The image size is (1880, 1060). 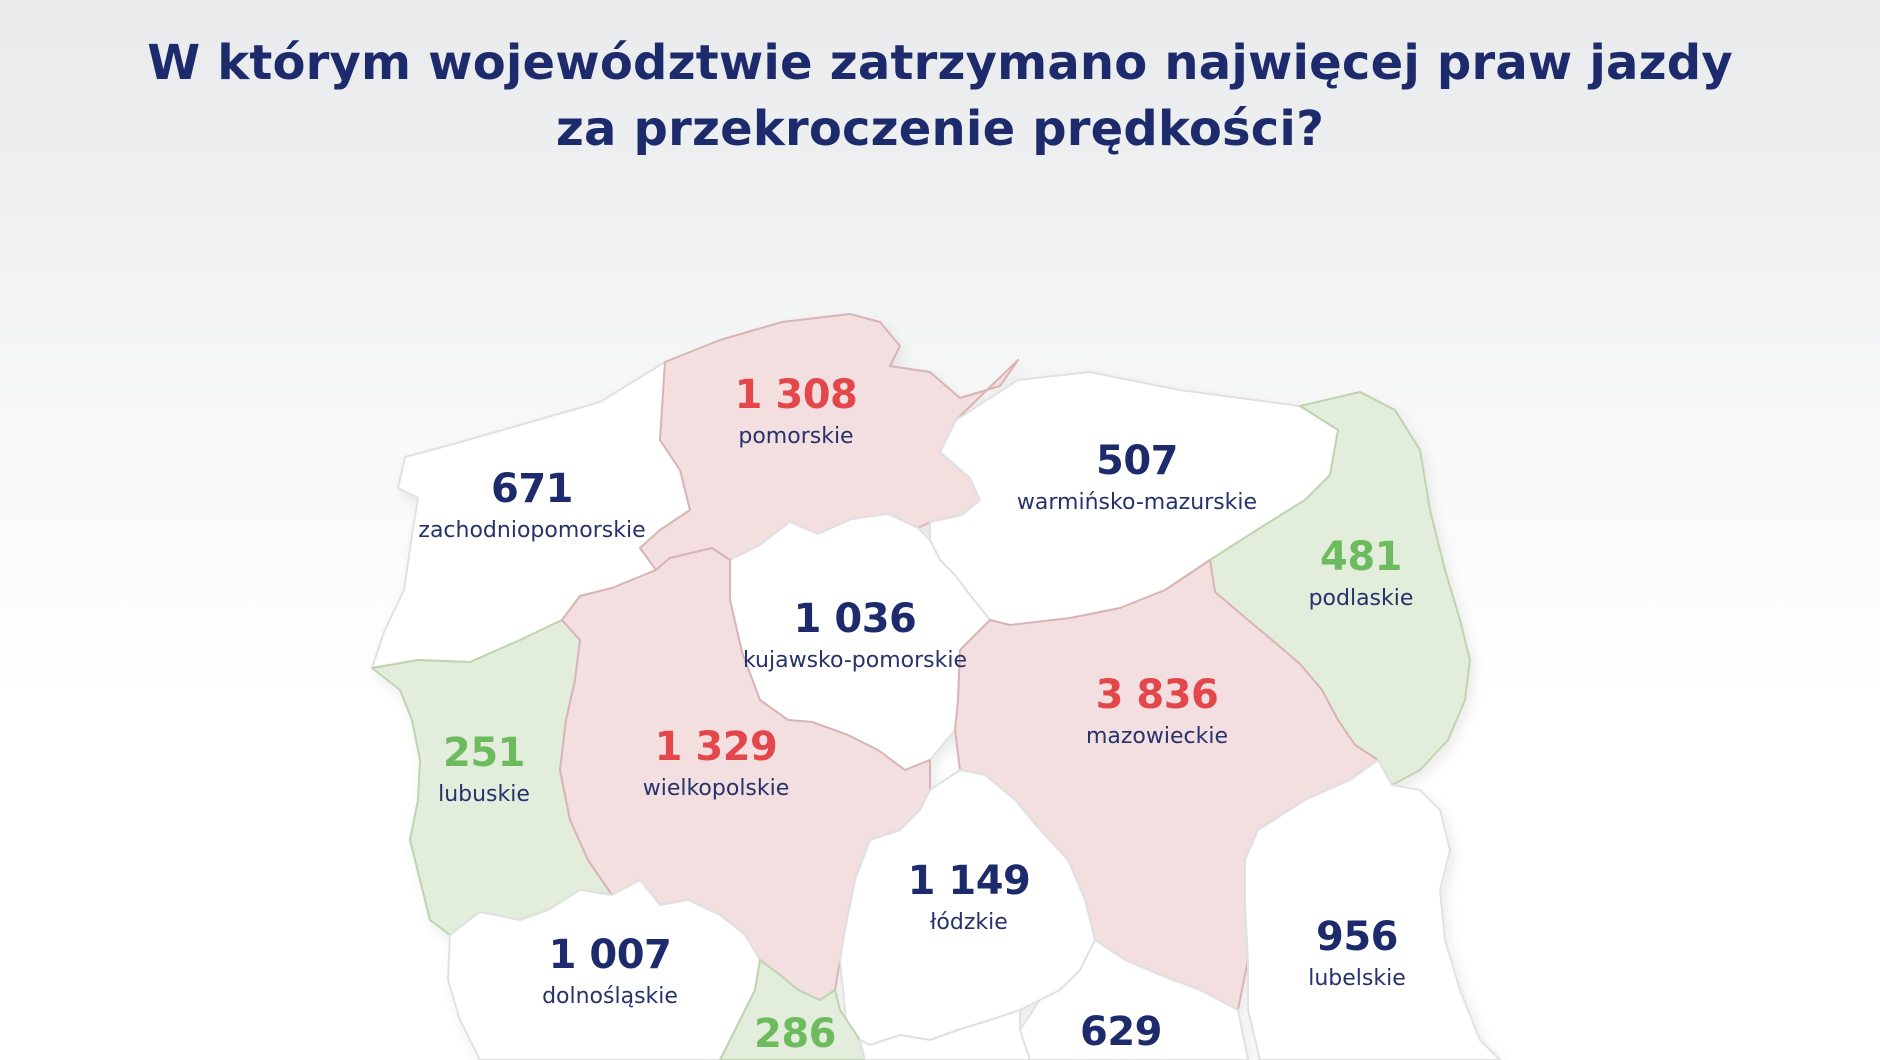 What do you see at coordinates (1157, 695) in the screenshot?
I see `value-mazowieckie: 3 836` at bounding box center [1157, 695].